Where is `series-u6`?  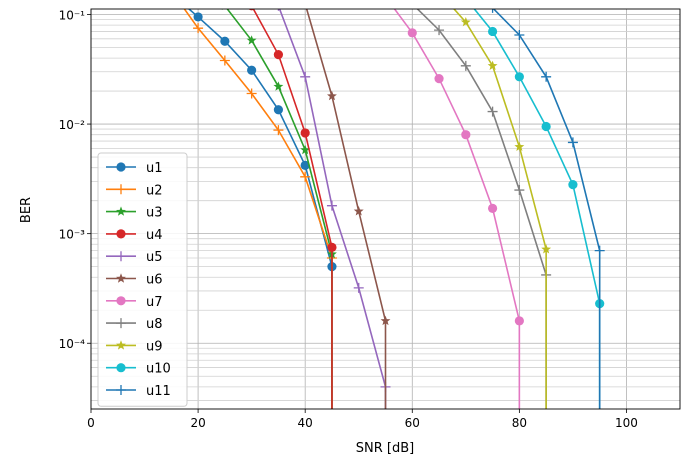 series-u6 is located at coordinates (348, 209).